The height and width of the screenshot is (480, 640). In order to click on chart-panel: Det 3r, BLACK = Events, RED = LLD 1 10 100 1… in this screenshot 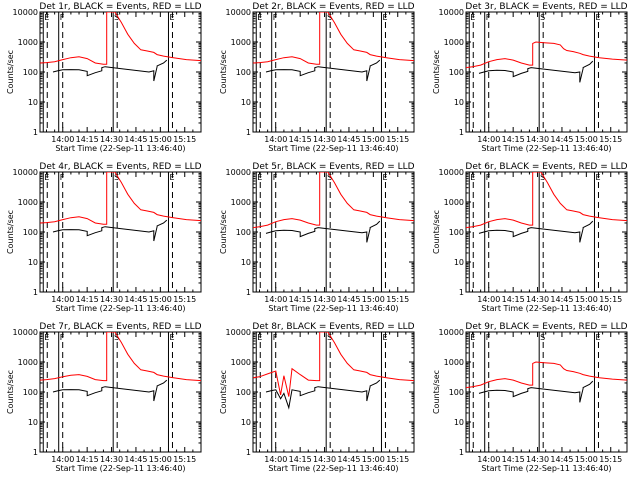, I will do `click(530, 77)`.